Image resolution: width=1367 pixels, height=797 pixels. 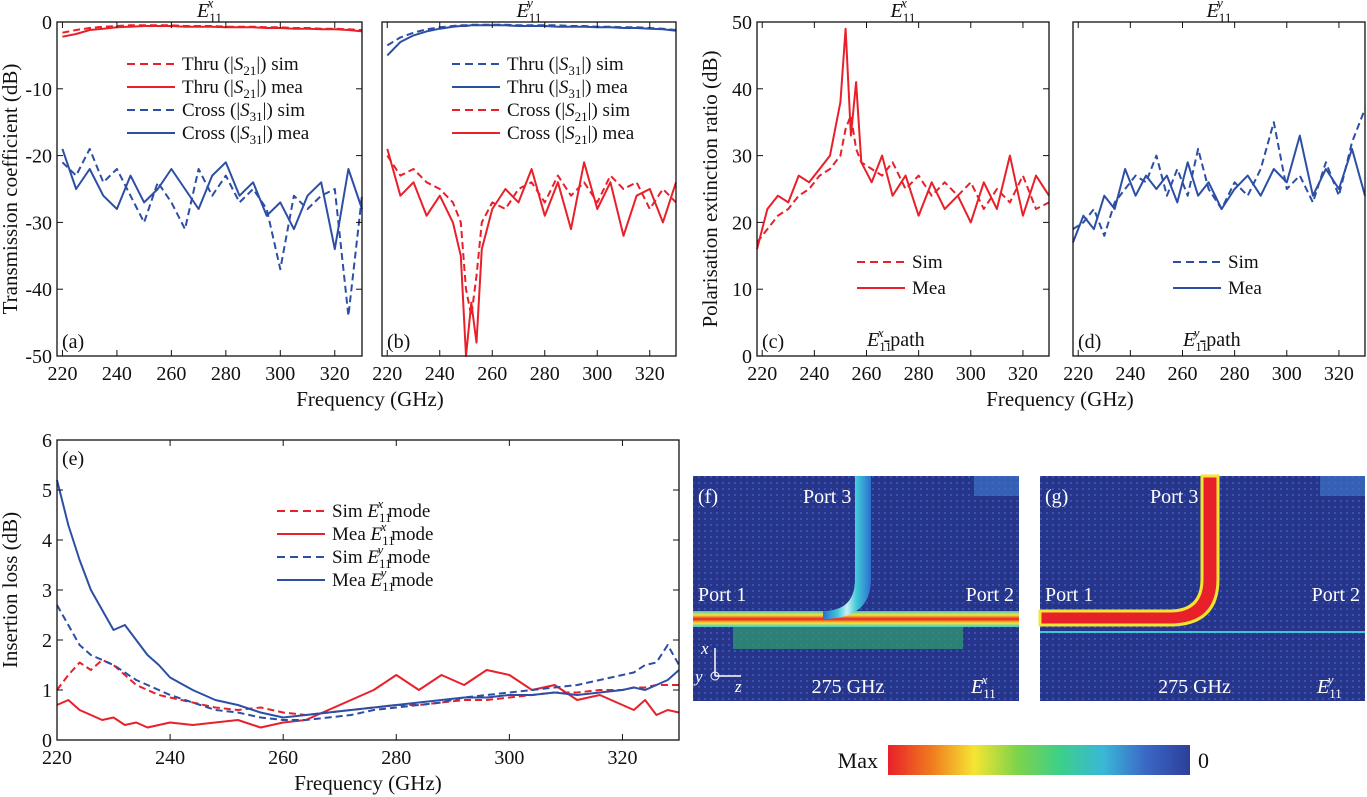 What do you see at coordinates (1039, 760) in the screenshot?
I see `colorbar-gradient` at bounding box center [1039, 760].